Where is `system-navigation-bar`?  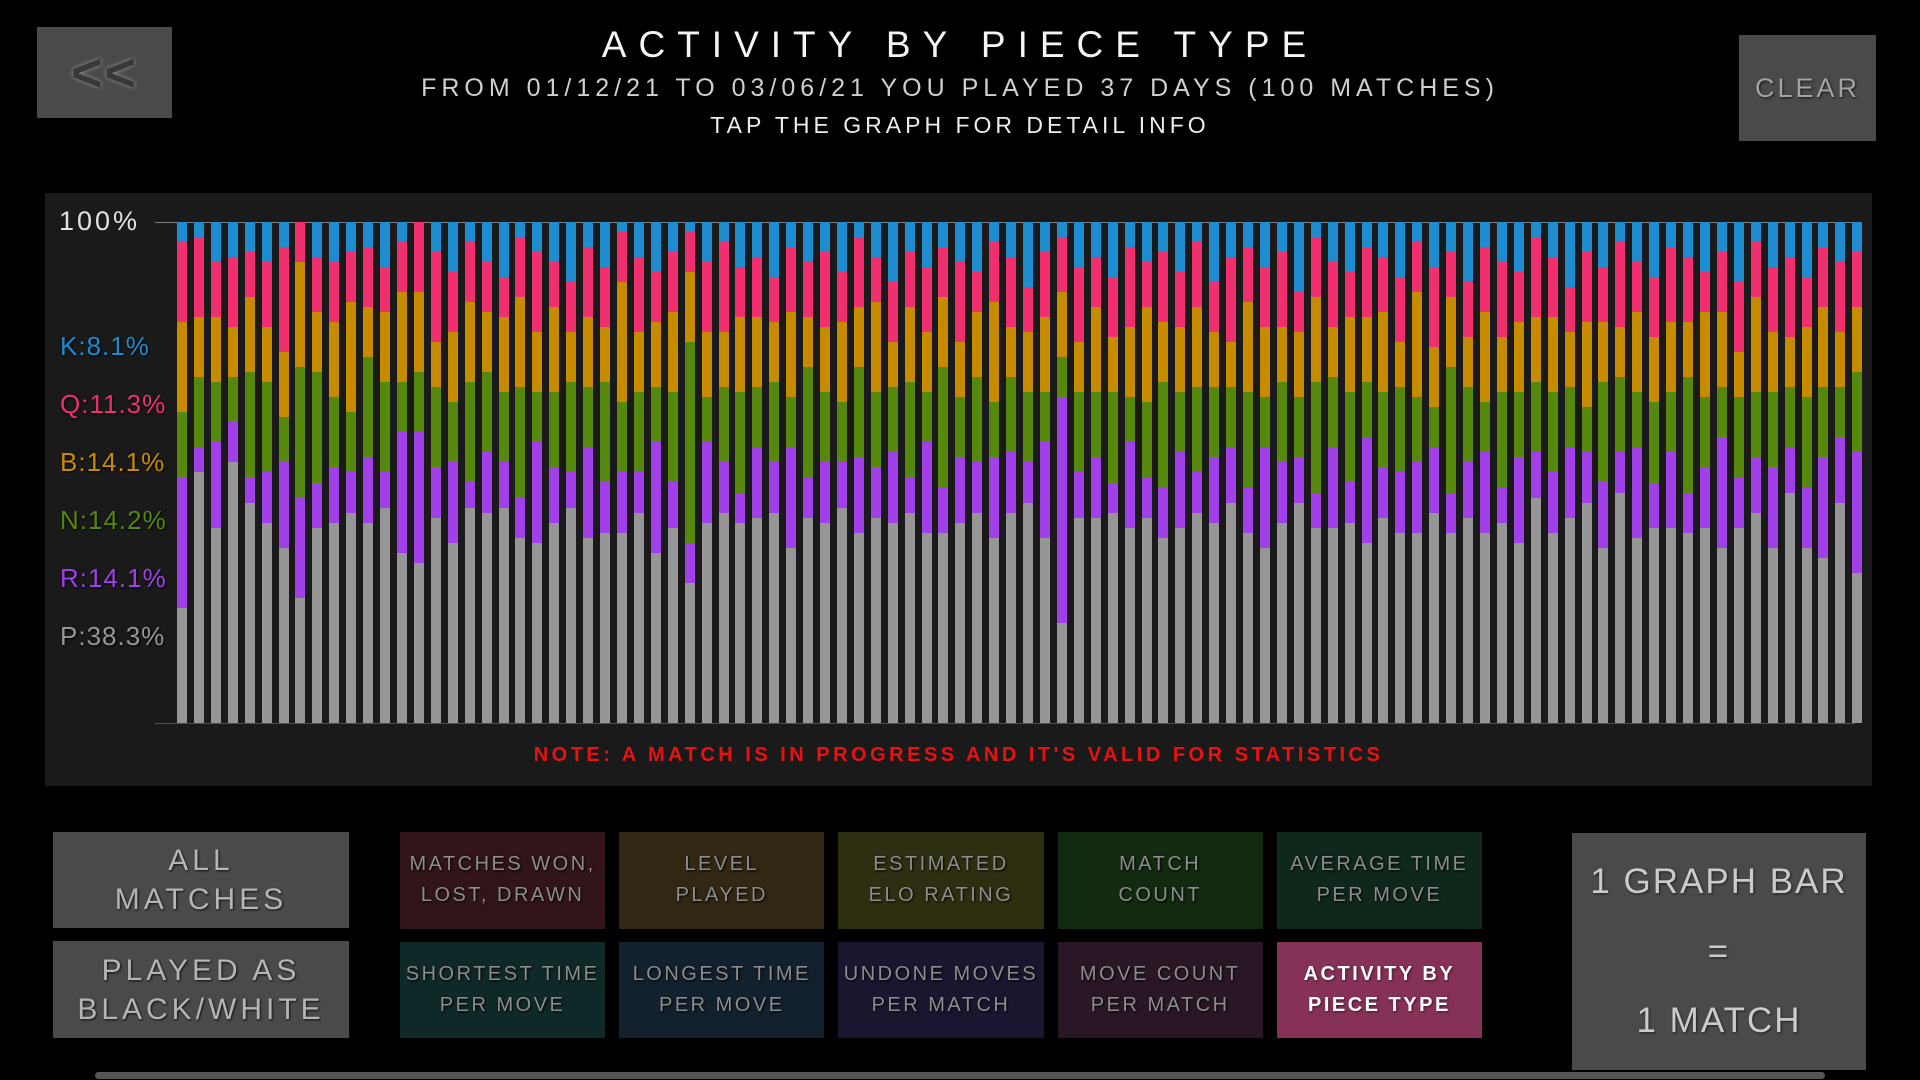 system-navigation-bar is located at coordinates (960, 1075).